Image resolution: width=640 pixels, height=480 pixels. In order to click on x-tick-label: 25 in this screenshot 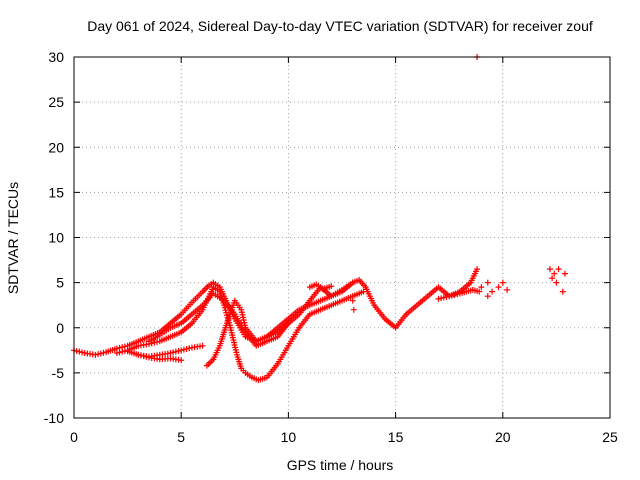, I will do `click(610, 437)`.